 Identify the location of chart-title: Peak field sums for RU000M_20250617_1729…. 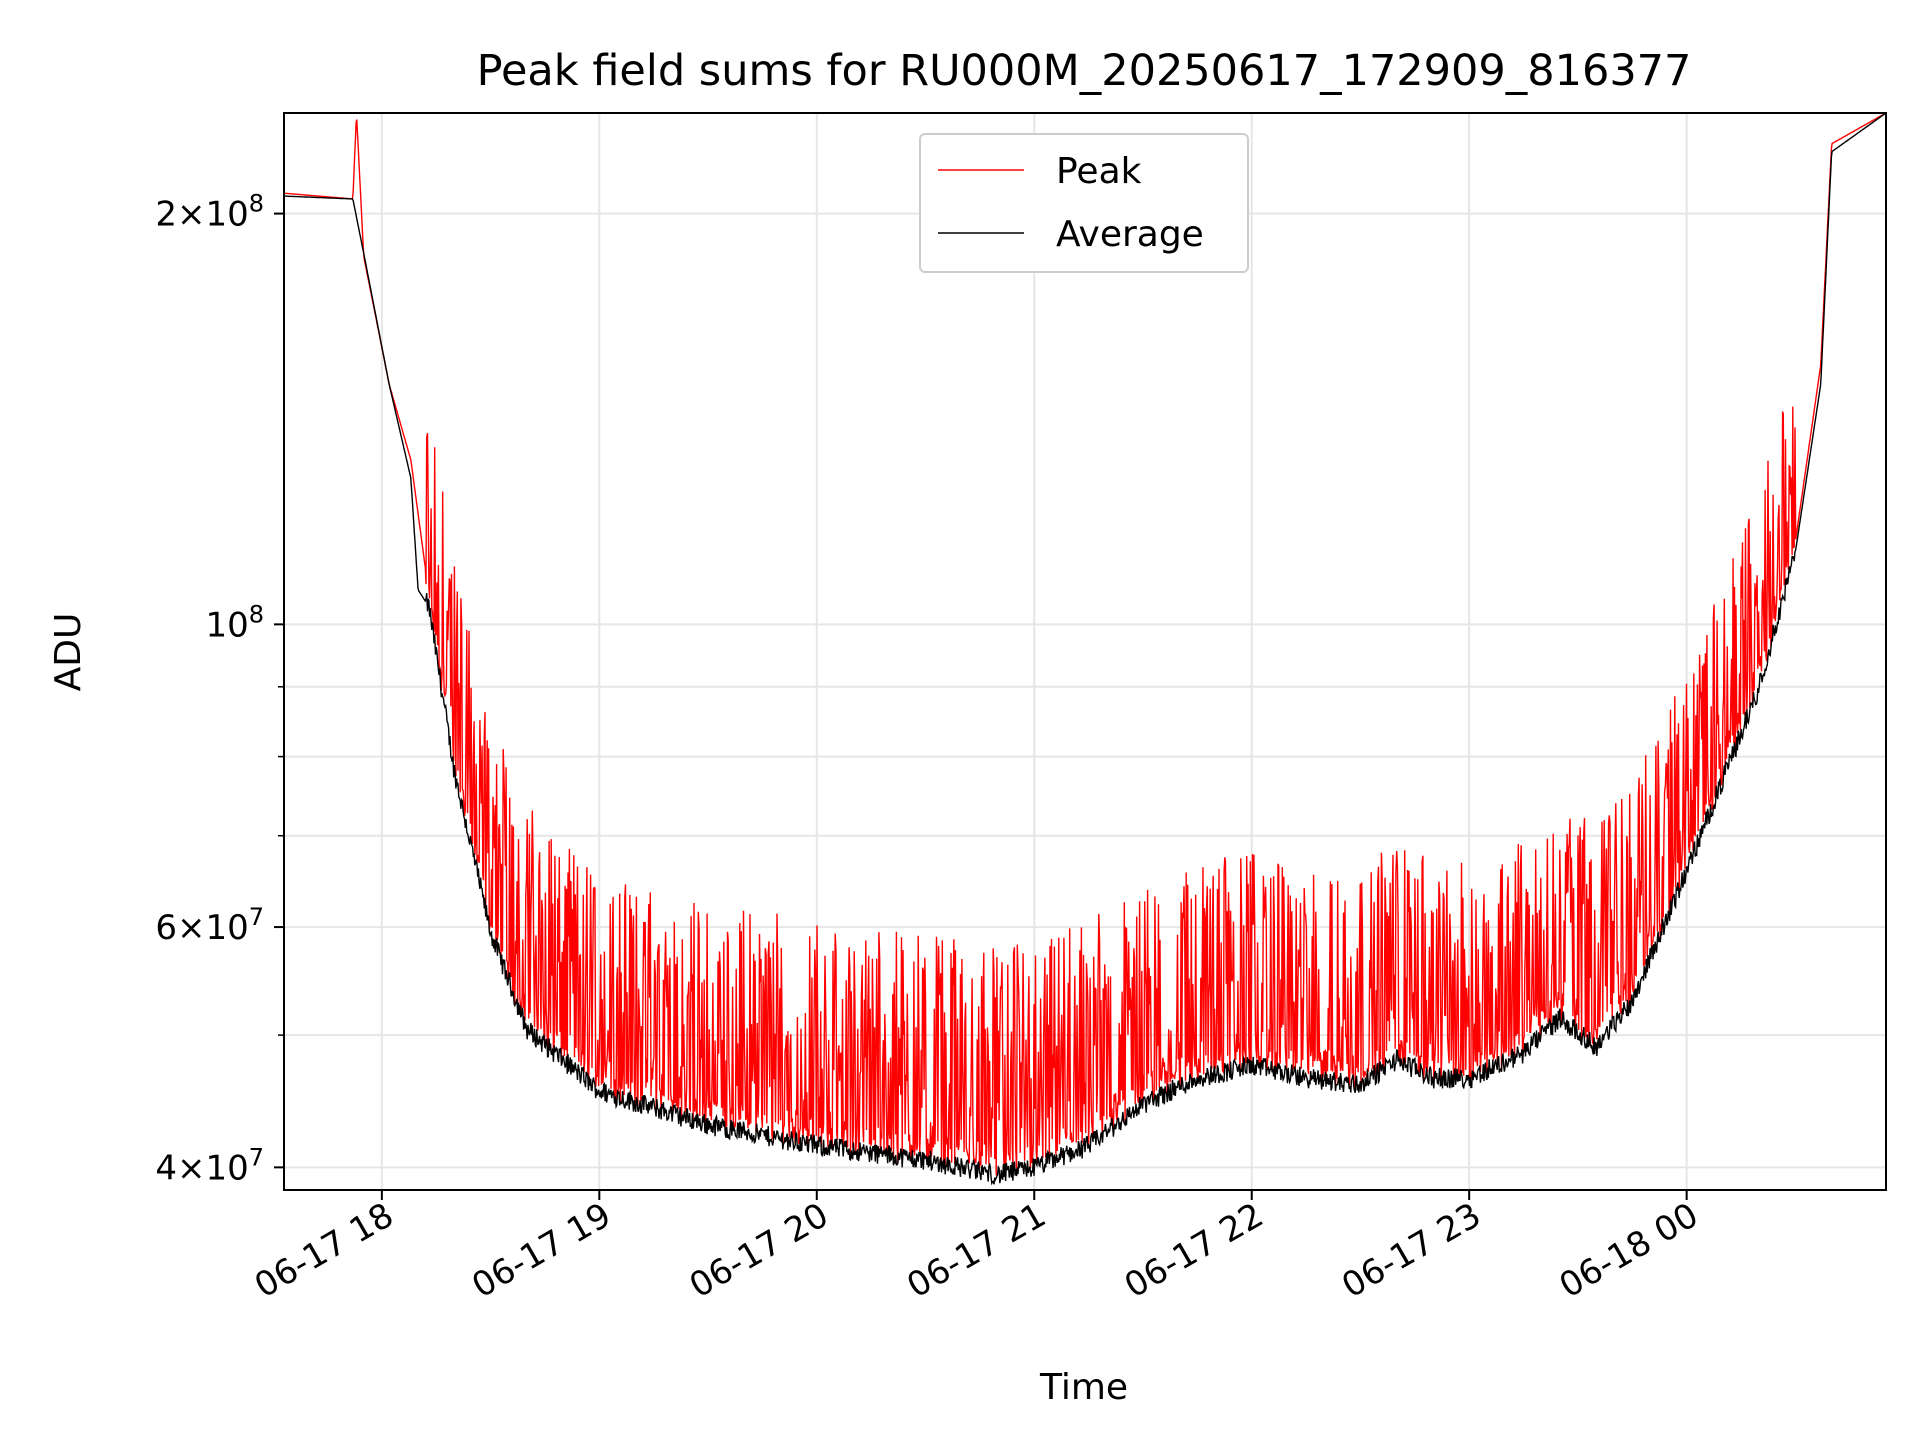
(1084, 71).